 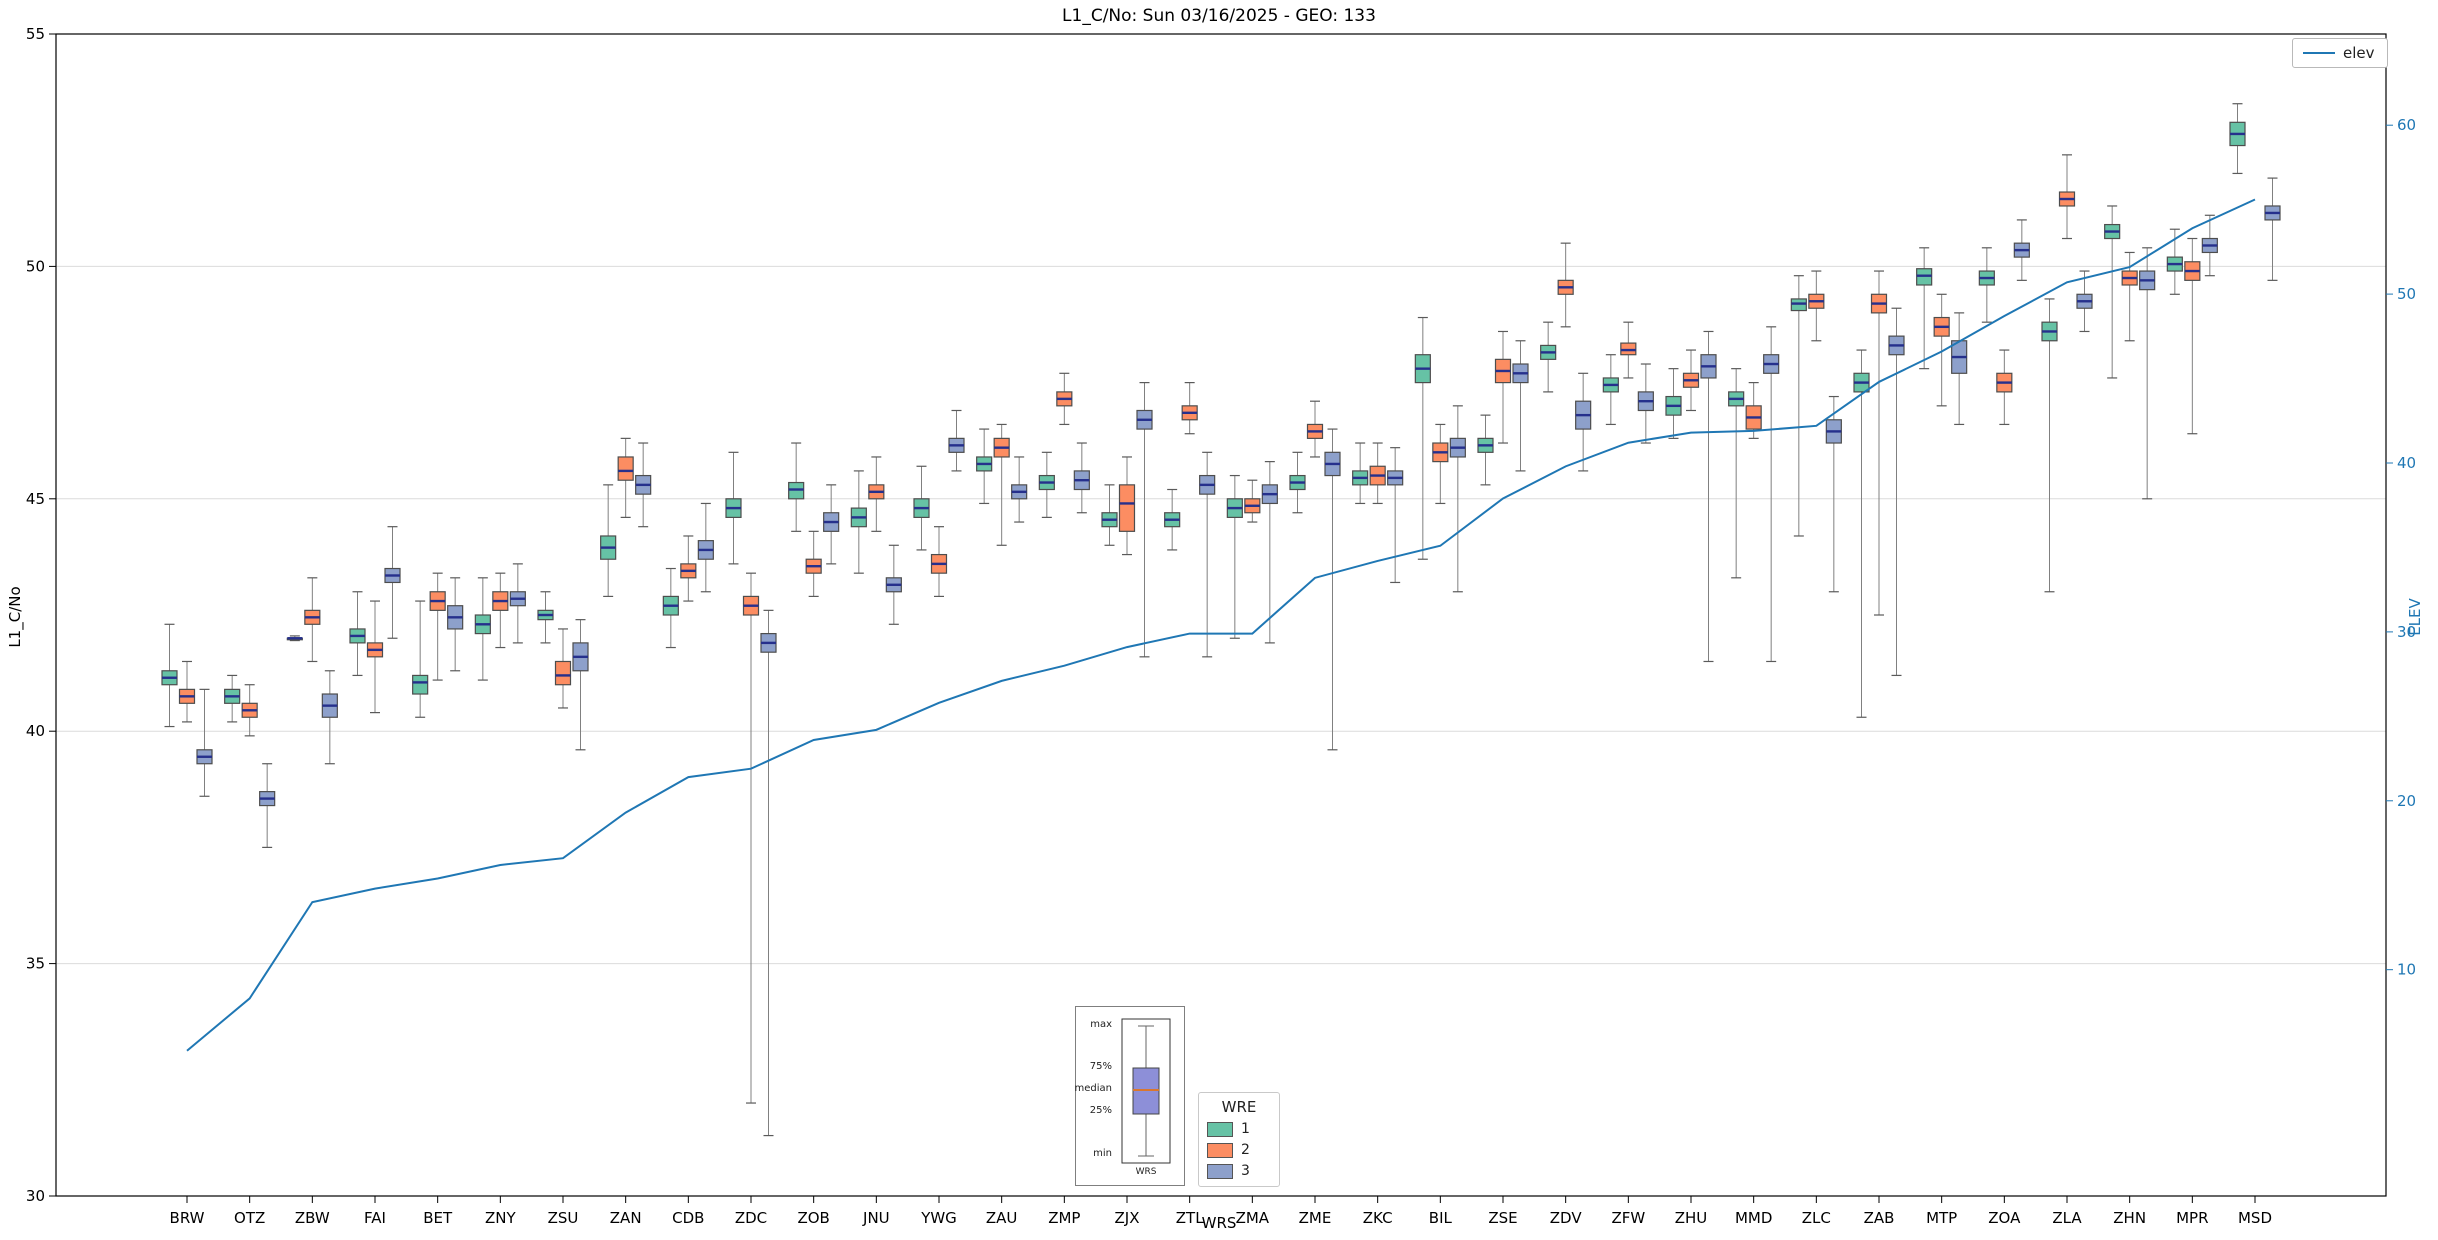 I want to click on svg-text: ZME, so click(x=1315, y=1218).